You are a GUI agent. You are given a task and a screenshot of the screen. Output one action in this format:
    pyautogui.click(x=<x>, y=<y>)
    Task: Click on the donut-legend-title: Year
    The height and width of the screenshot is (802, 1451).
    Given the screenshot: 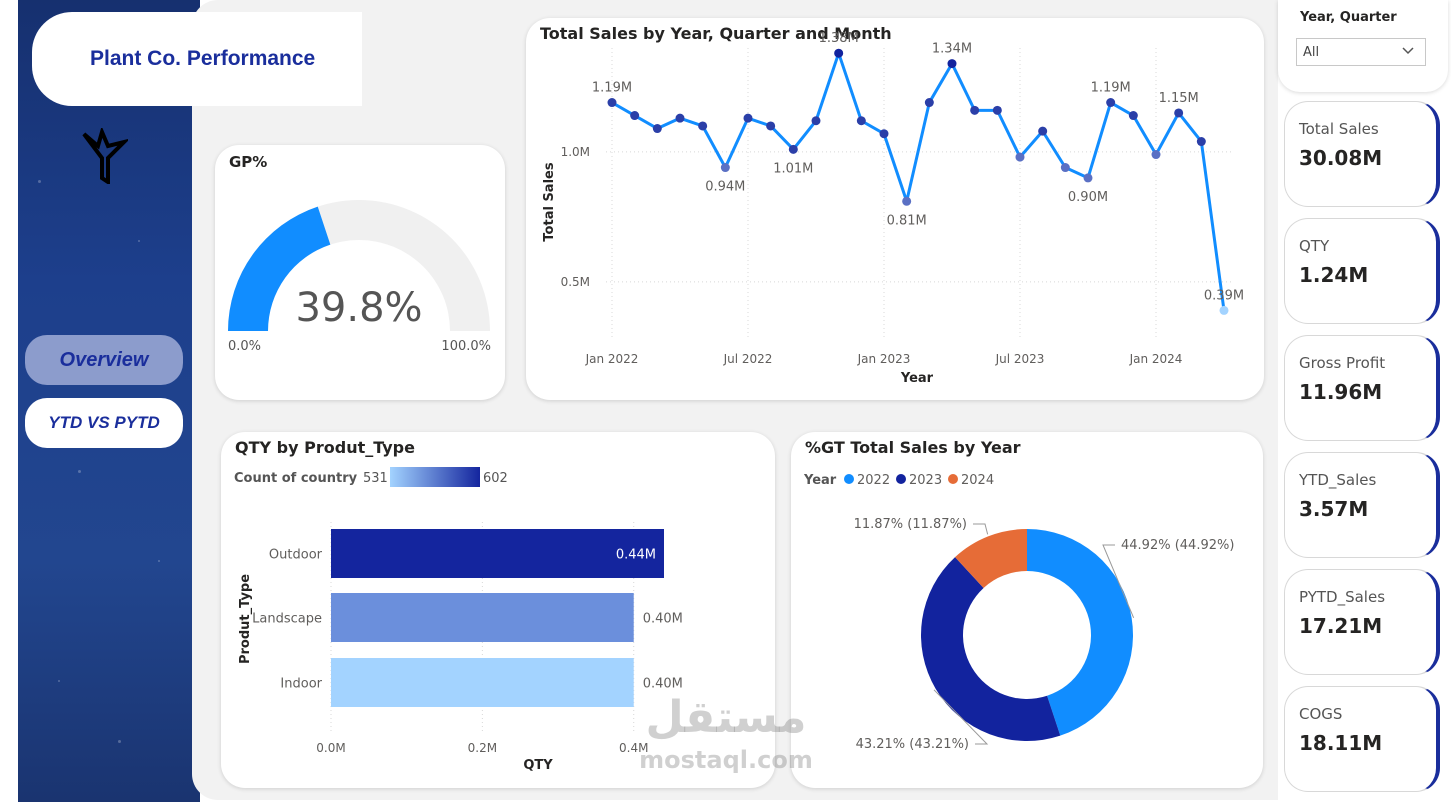 What is the action you would take?
    pyautogui.click(x=820, y=480)
    